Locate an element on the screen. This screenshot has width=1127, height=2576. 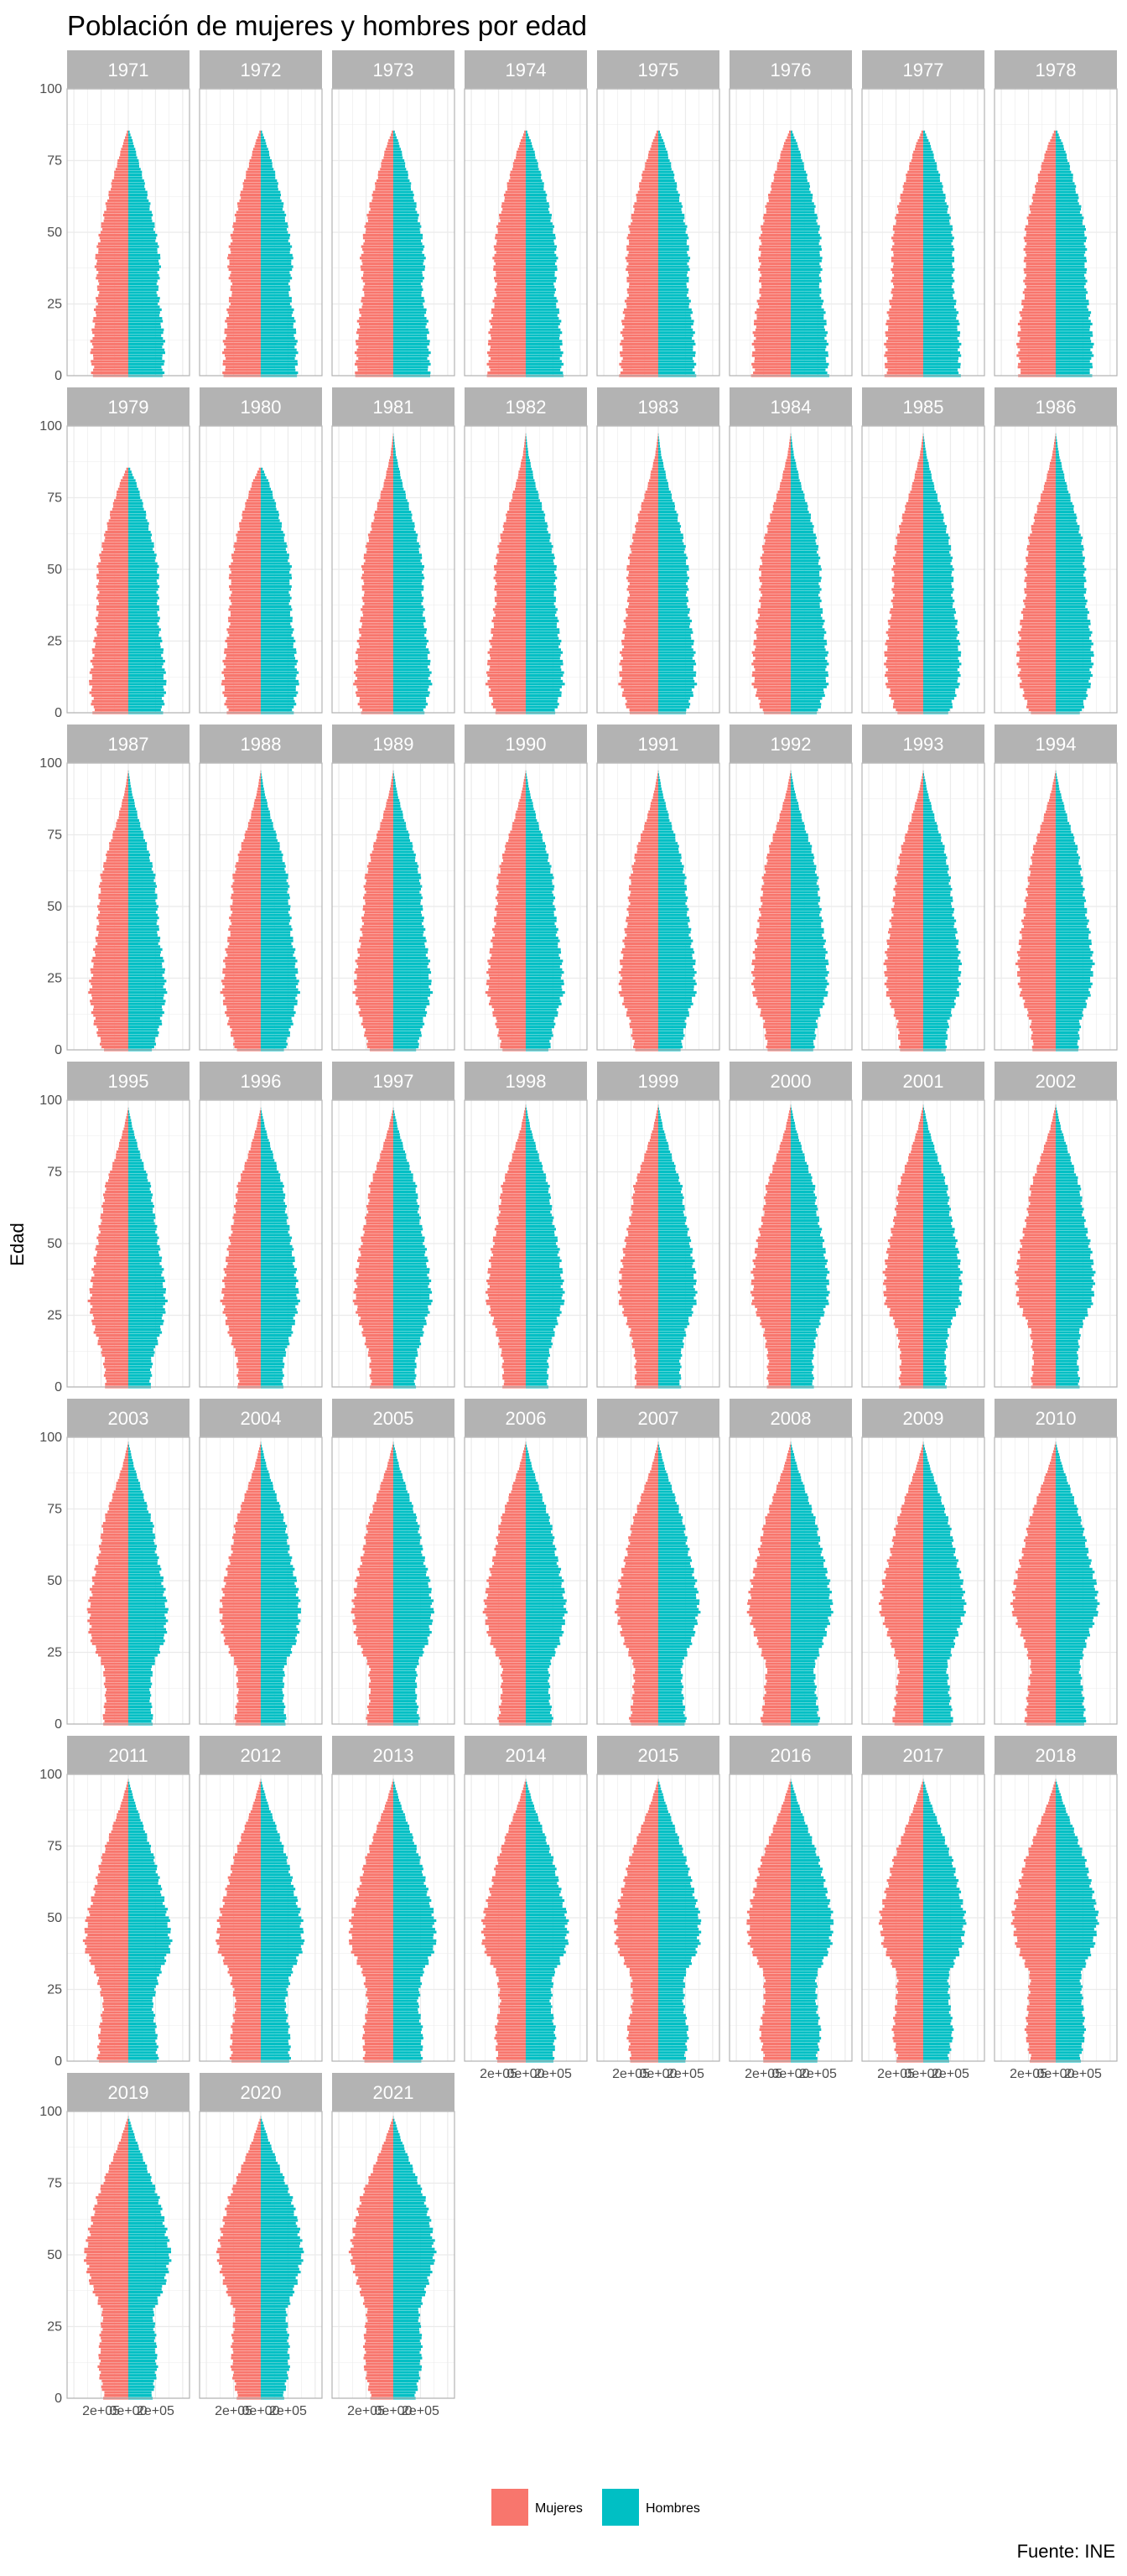
facet-panel-1991: 1991 is located at coordinates (658, 888).